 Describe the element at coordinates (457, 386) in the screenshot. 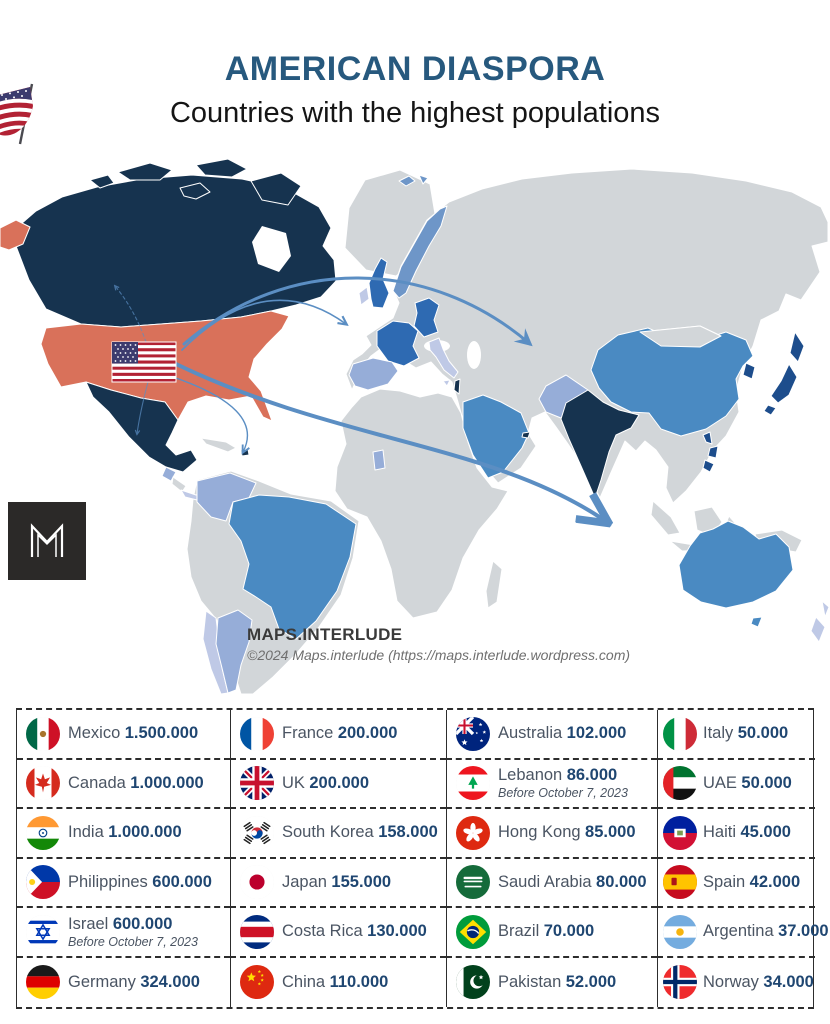

I see `map-country-israel` at that location.